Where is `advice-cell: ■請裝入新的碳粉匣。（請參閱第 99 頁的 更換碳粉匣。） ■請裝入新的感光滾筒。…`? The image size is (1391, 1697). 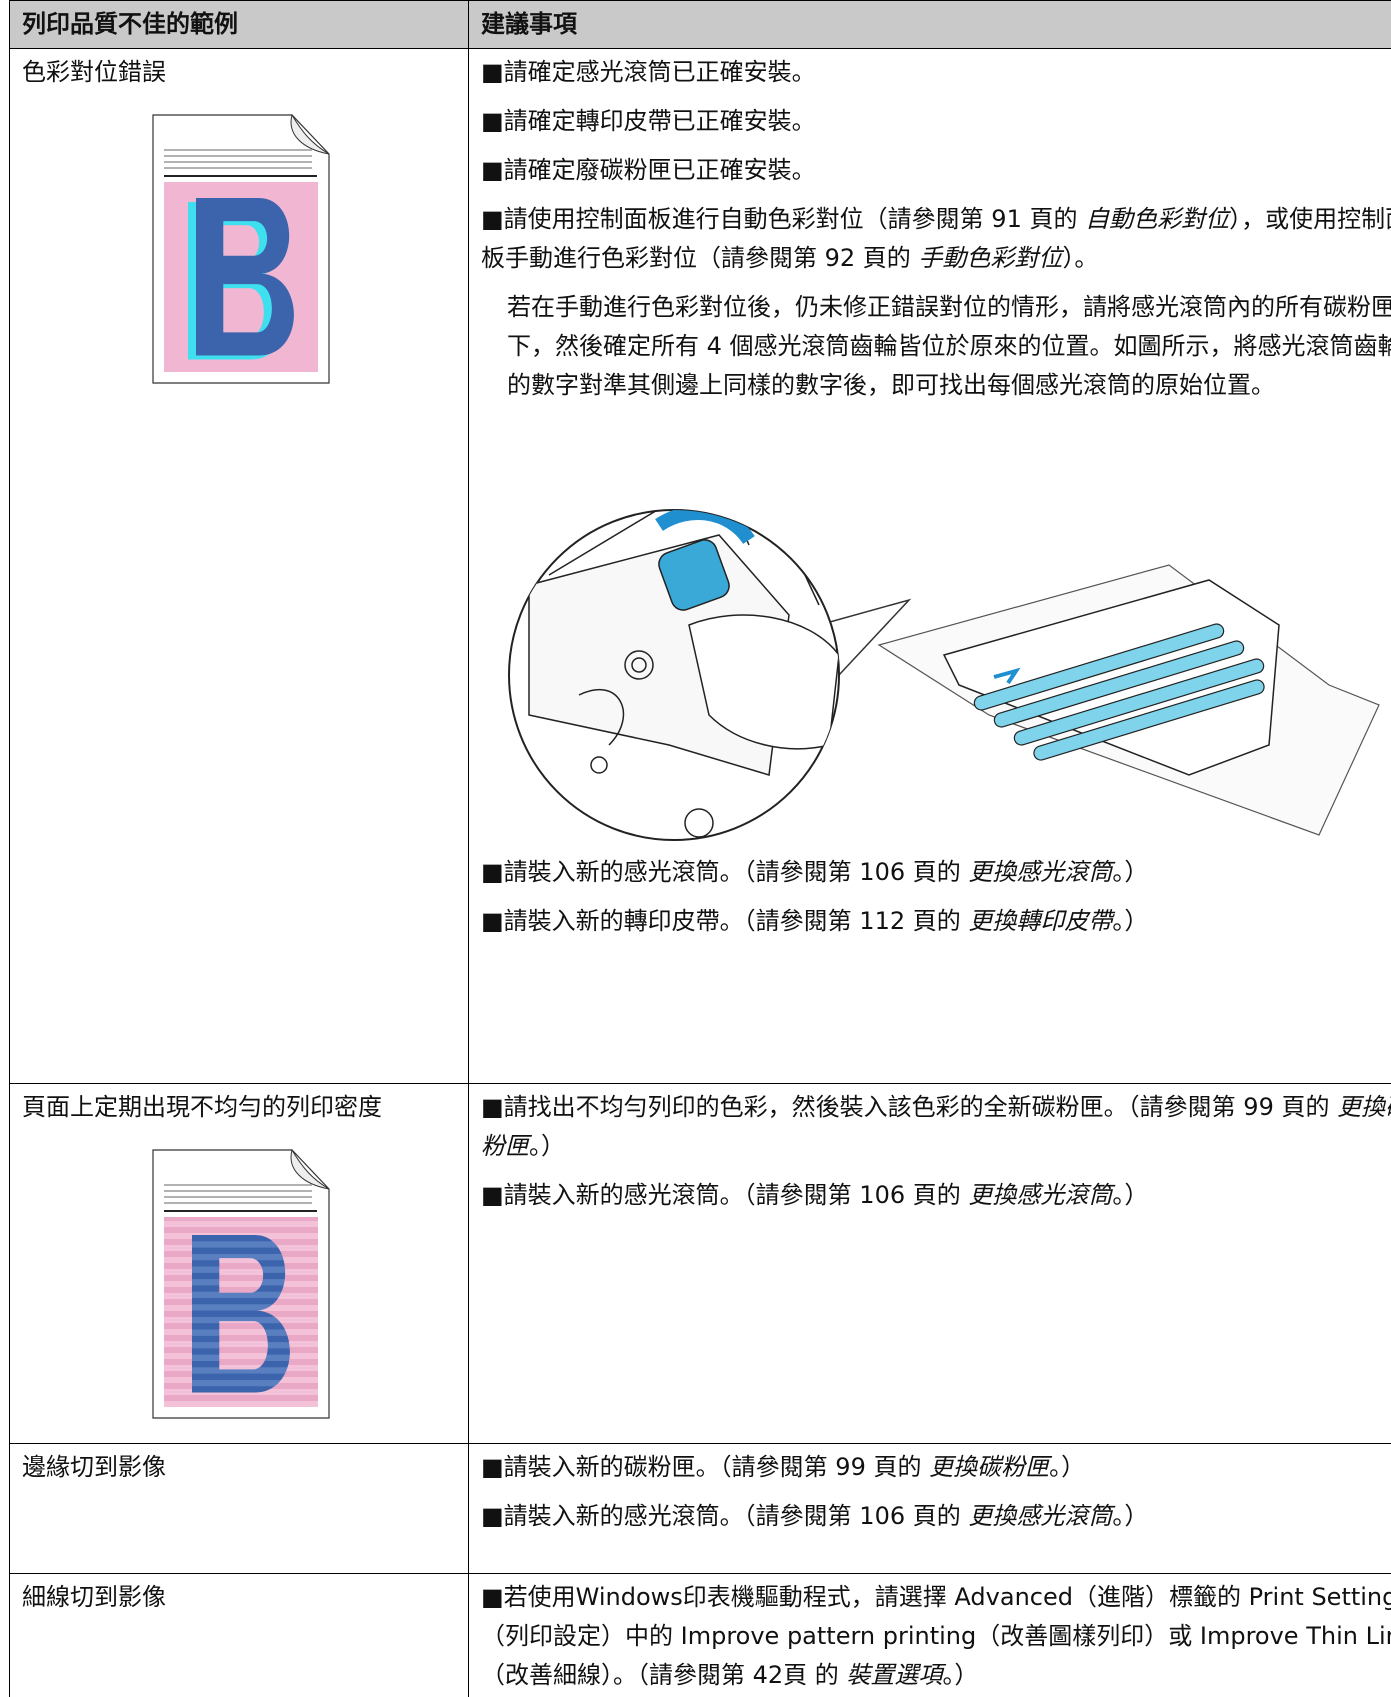 advice-cell: ■請裝入新的碳粉匣。（請參閱第 99 頁的 更換碳粉匣。） ■請裝入新的感光滾筒。… is located at coordinates (929, 1508).